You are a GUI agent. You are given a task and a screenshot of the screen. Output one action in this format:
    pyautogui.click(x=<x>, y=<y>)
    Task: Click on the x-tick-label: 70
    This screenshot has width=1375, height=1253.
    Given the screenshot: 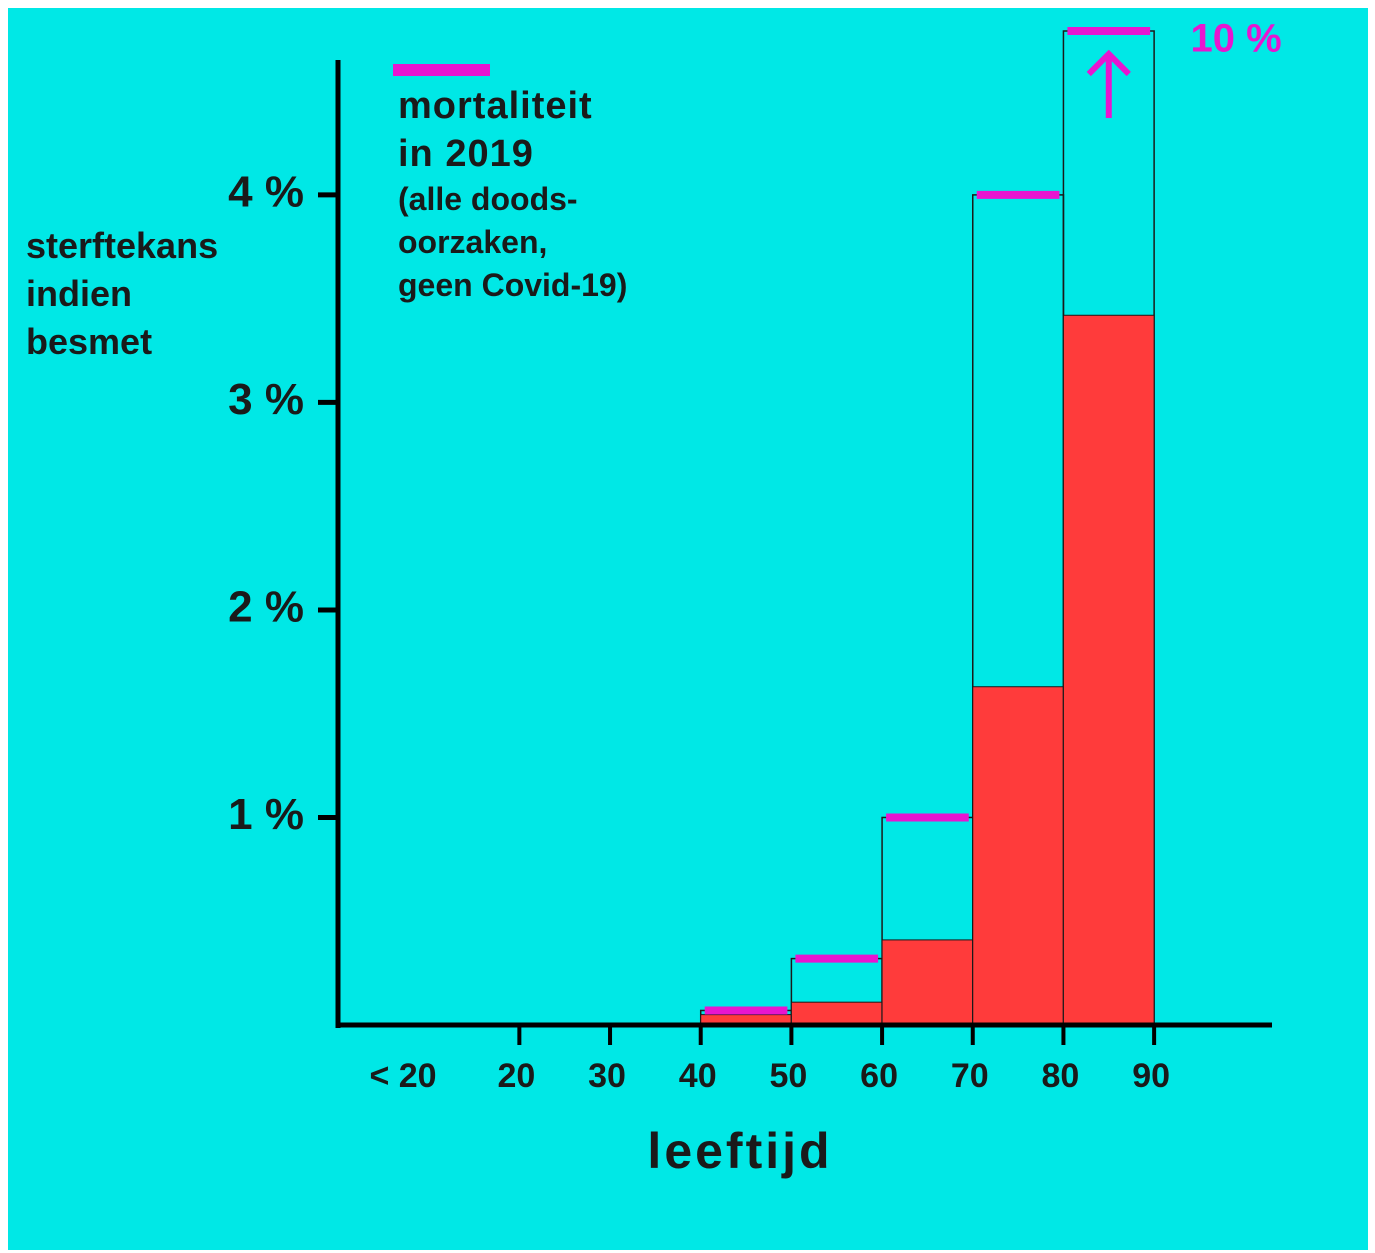 What is the action you would take?
    pyautogui.click(x=970, y=1076)
    